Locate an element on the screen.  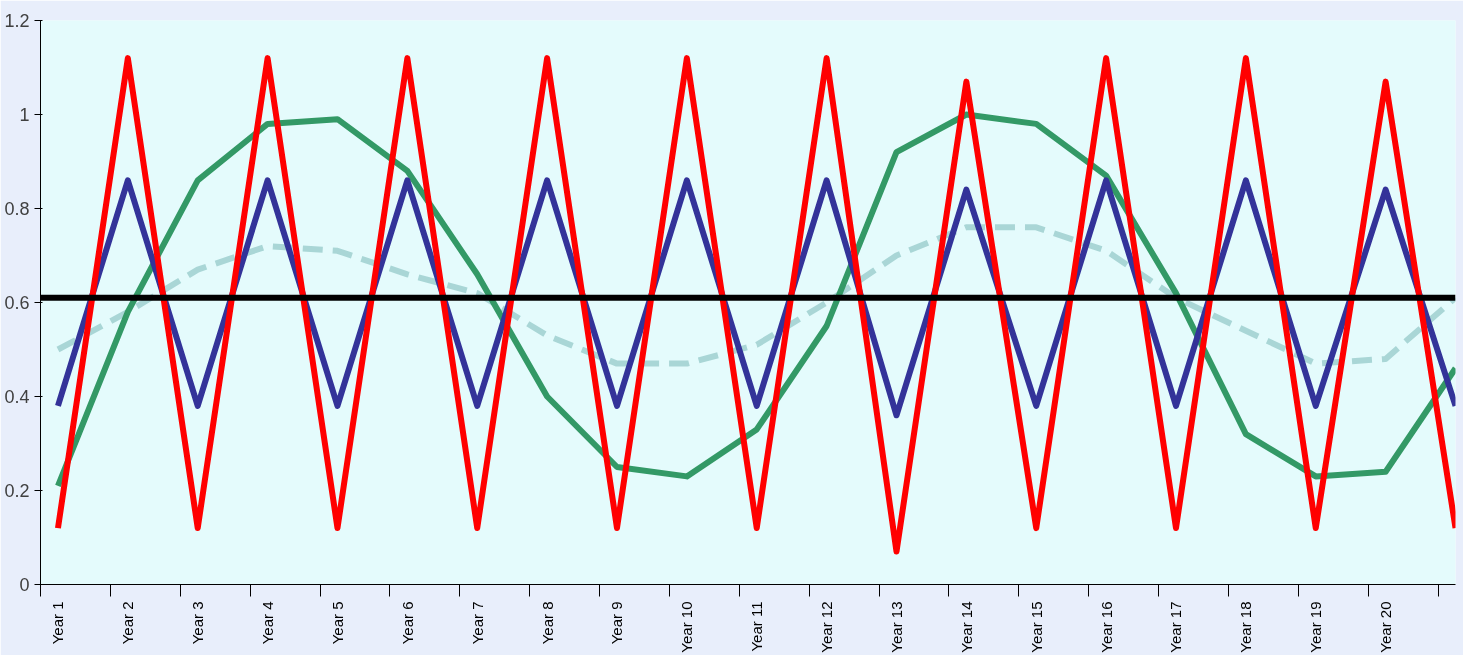
y-tick-label: 1 is located at coordinates (24, 115).